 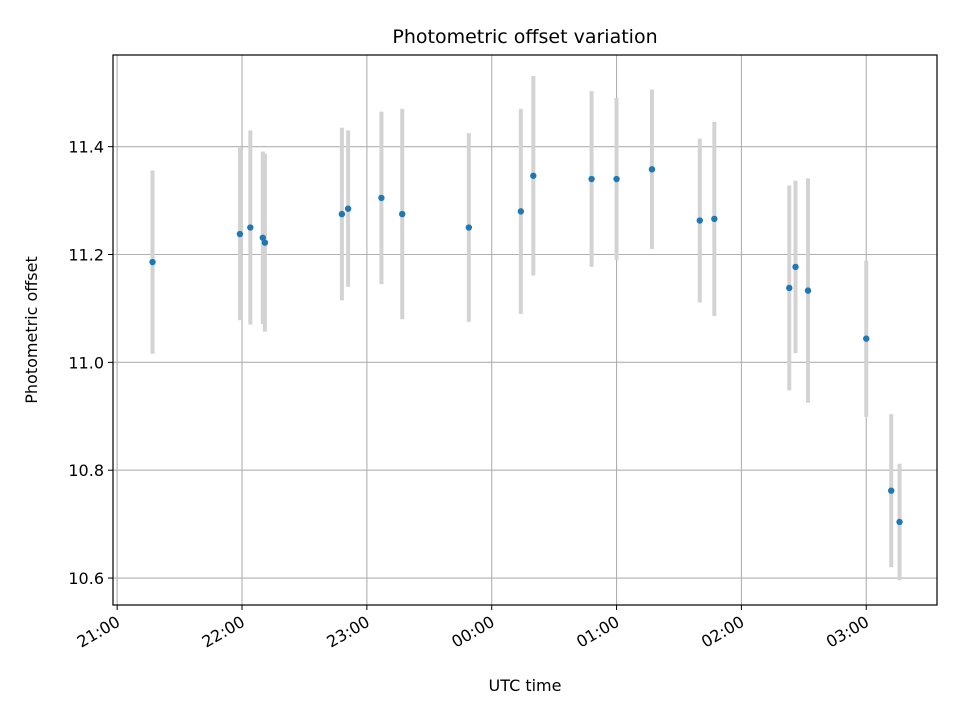 I want to click on x-axis-label: UTC time, so click(x=525, y=685).